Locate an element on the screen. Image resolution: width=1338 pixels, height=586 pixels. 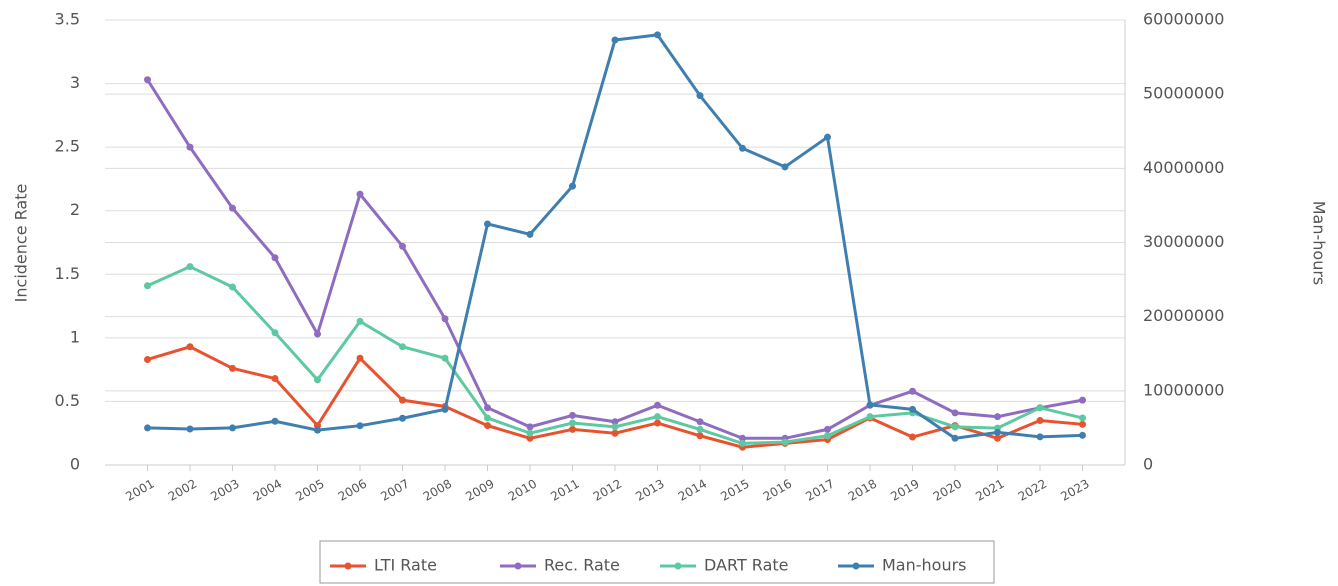
x-tick-label: 2005 is located at coordinates (309, 490).